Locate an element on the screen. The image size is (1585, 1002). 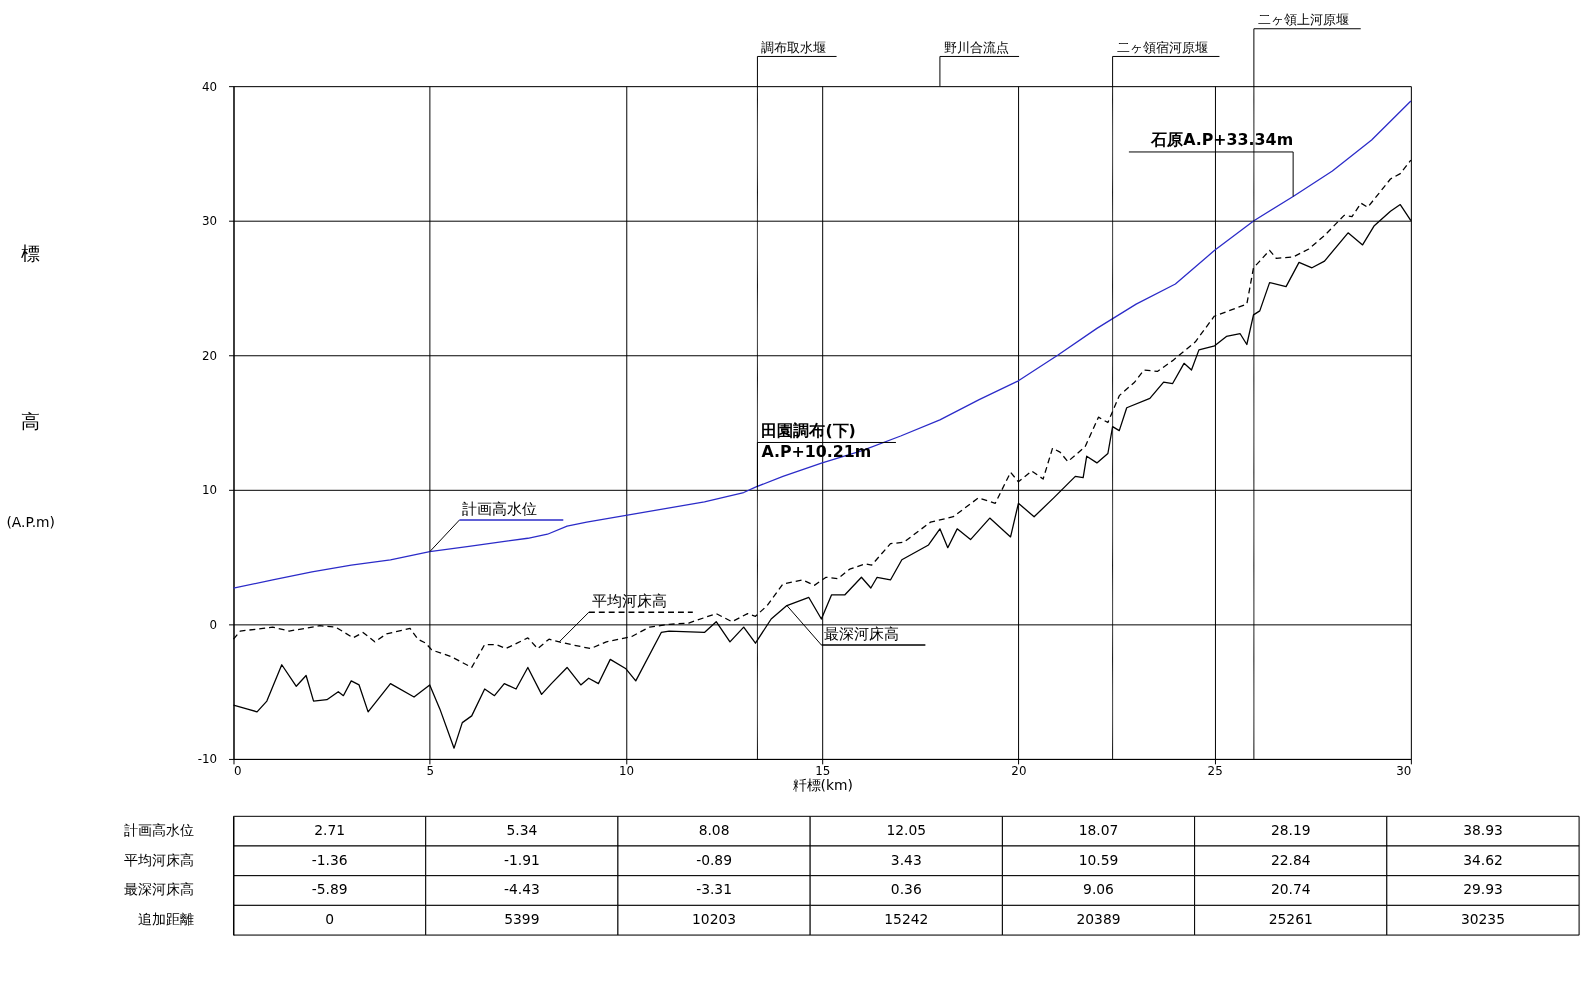
x-tick-label: 0 is located at coordinates (237, 771).